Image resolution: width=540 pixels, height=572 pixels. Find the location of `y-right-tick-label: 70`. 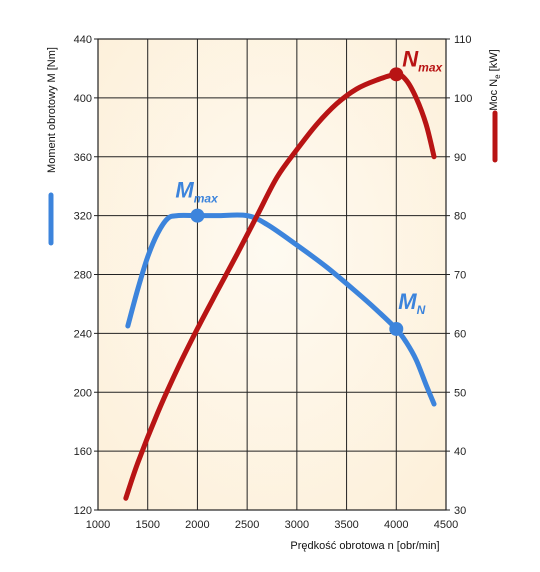

y-right-tick-label: 70 is located at coordinates (460, 276).